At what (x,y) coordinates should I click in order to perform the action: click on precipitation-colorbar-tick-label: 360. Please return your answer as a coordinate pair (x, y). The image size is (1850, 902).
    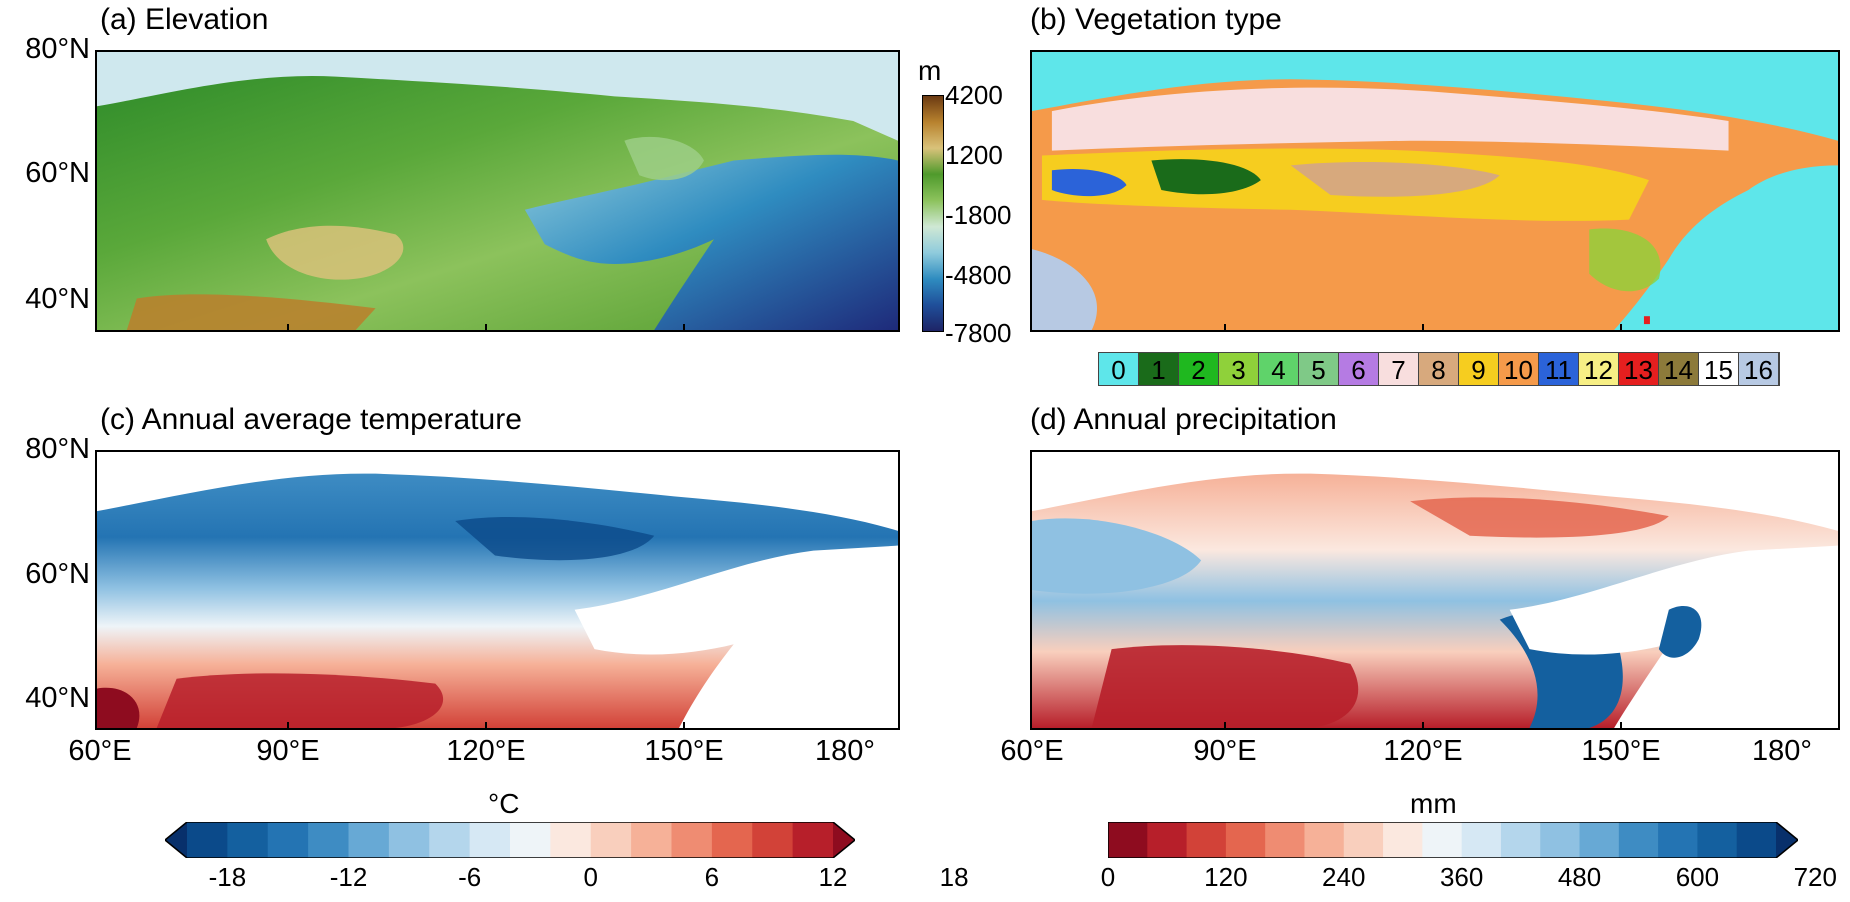
    Looking at the image, I should click on (1461, 877).